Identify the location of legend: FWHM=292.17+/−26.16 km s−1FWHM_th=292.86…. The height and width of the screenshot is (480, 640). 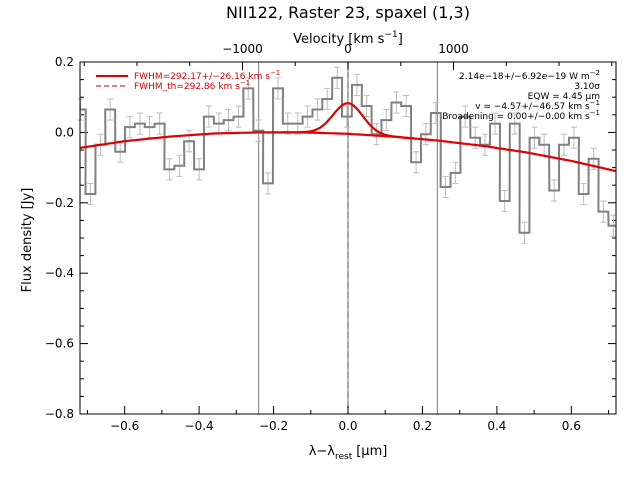
(188, 80).